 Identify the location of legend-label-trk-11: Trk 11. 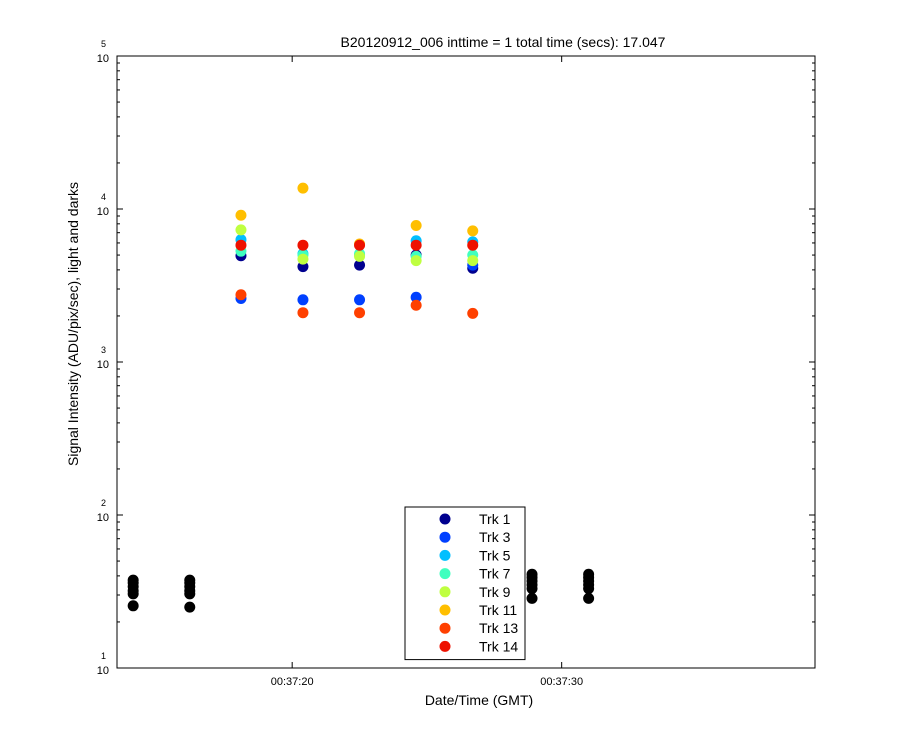
(498, 610).